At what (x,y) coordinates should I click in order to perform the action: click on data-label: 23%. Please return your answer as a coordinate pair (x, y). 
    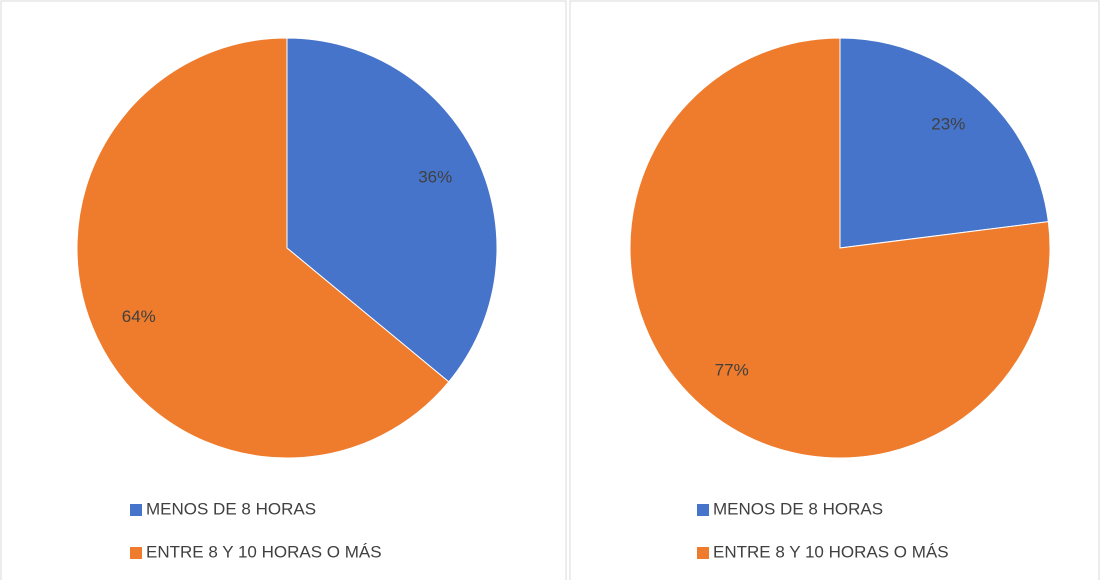
    Looking at the image, I should click on (948, 124).